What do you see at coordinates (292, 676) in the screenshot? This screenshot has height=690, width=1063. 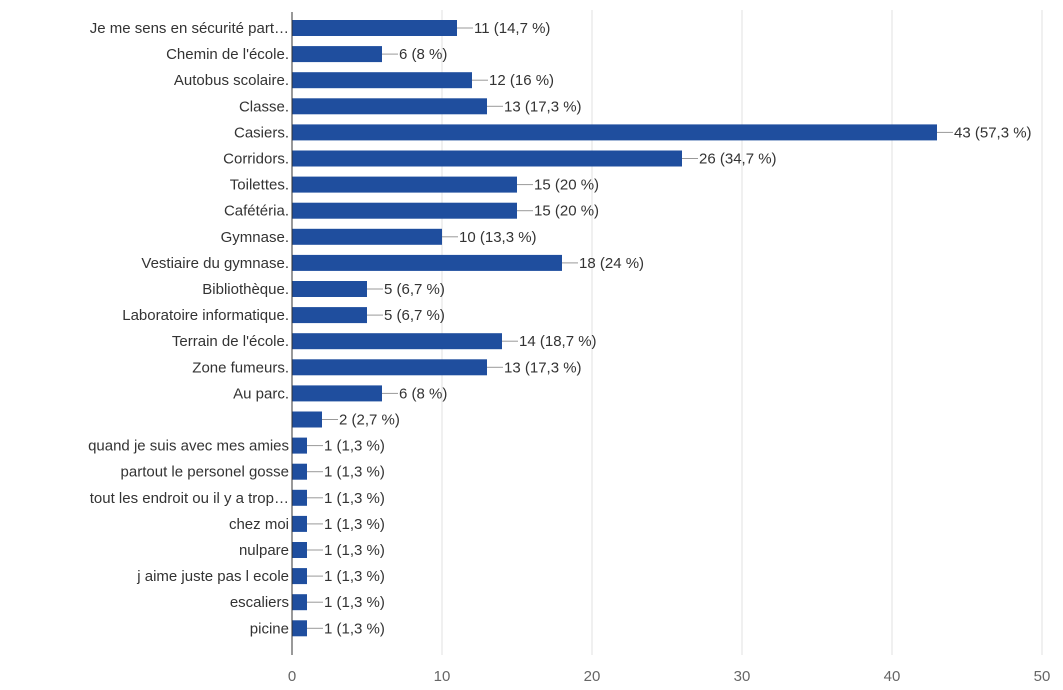 I see `x-tick-label: 0` at bounding box center [292, 676].